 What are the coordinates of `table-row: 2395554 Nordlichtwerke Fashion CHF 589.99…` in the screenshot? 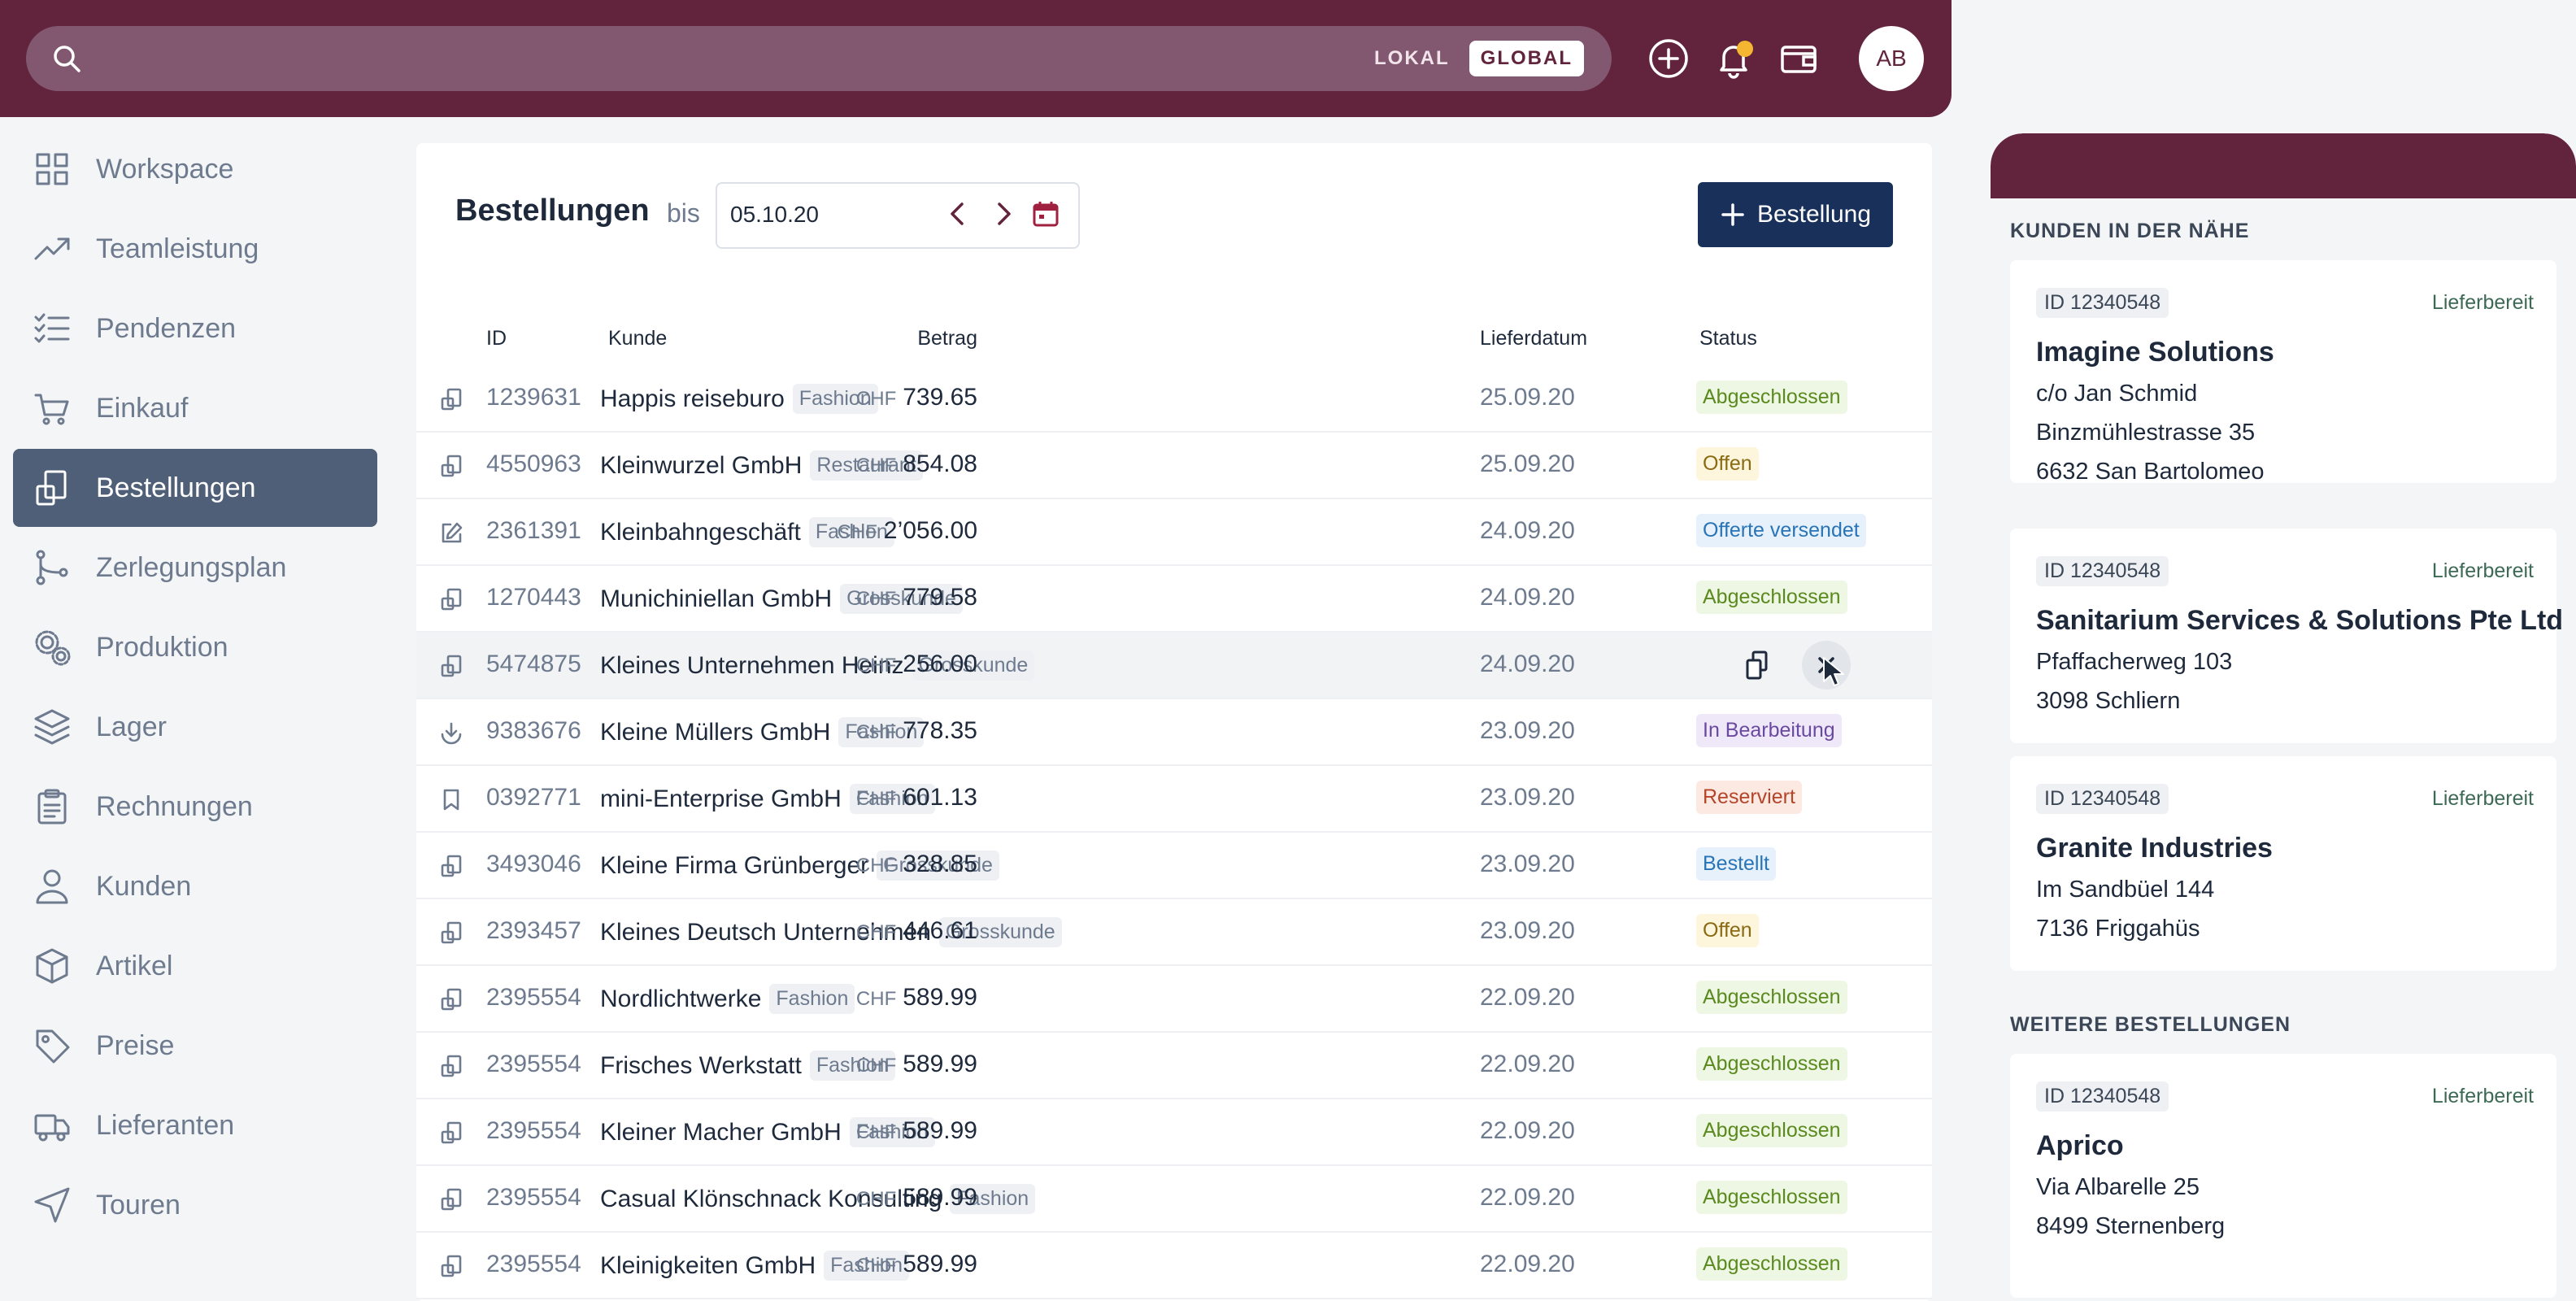 It's located at (1174, 999).